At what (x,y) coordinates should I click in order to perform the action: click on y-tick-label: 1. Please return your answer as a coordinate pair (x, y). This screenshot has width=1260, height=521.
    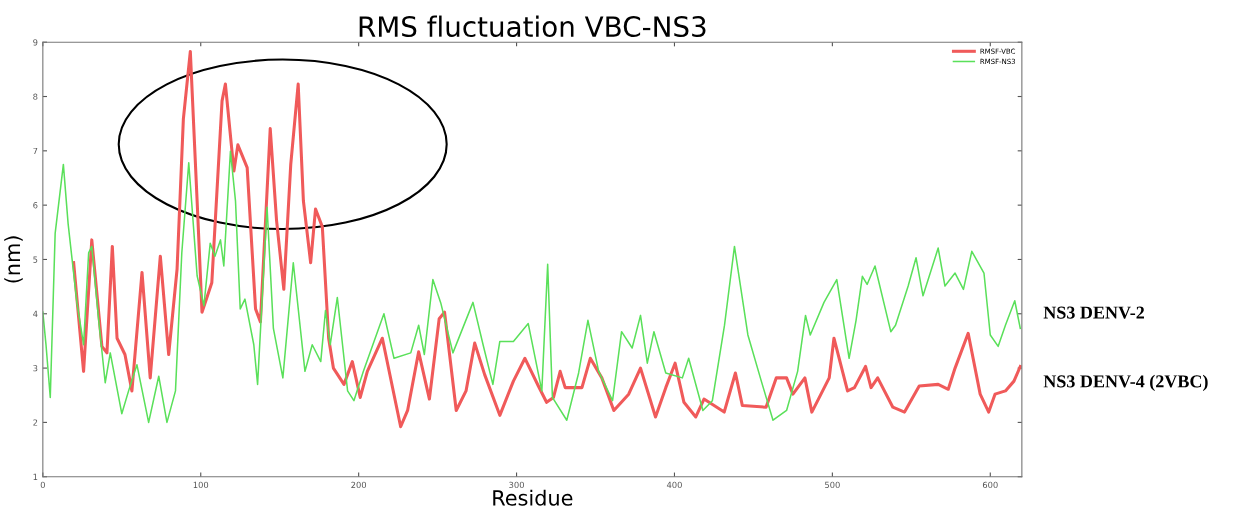
    Looking at the image, I should click on (35, 476).